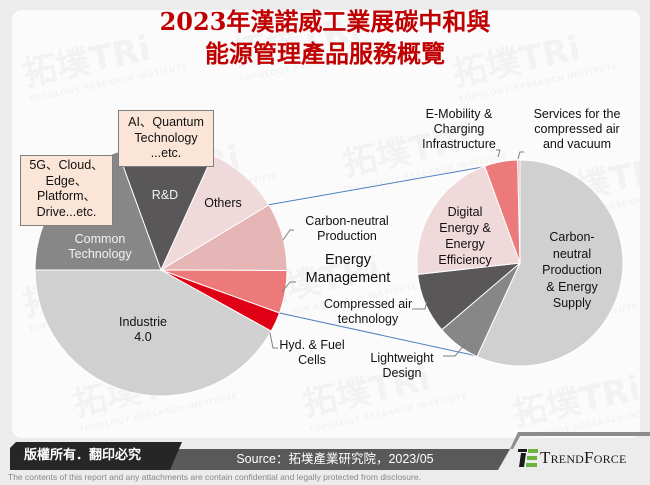  I want to click on callout-line: Technology, so click(166, 137).